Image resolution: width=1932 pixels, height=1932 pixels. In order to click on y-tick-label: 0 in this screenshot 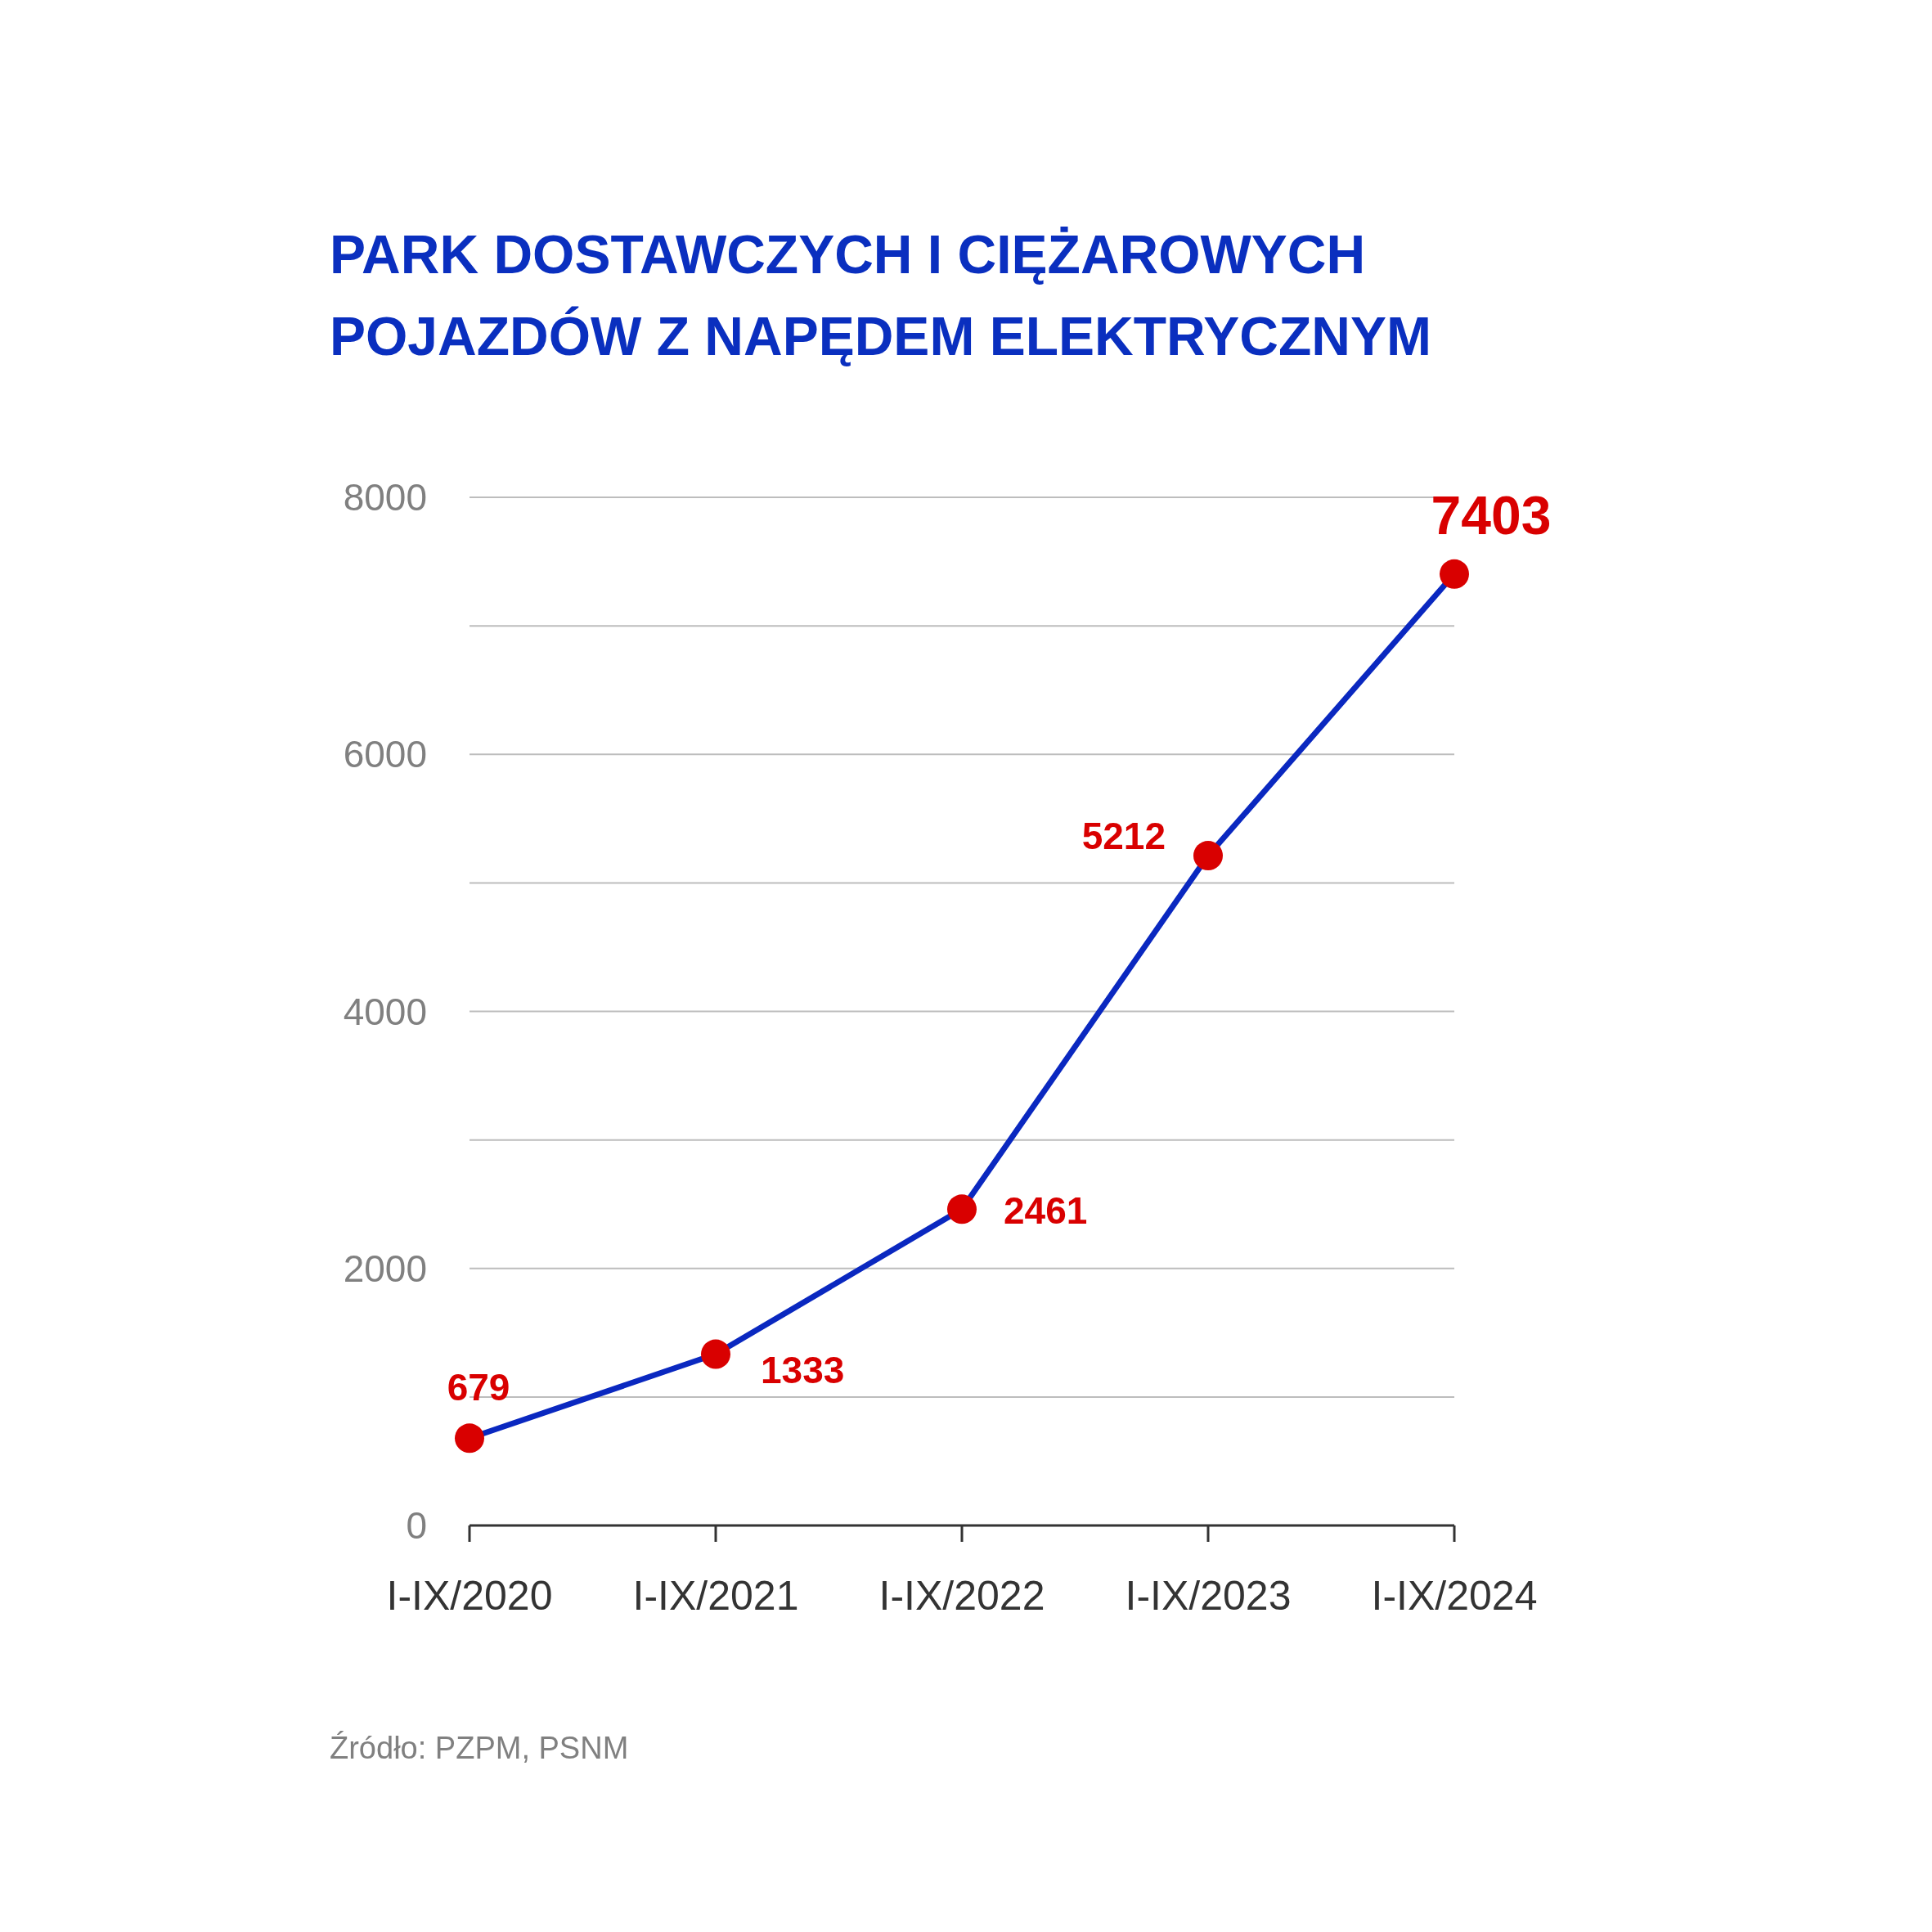, I will do `click(417, 1526)`.